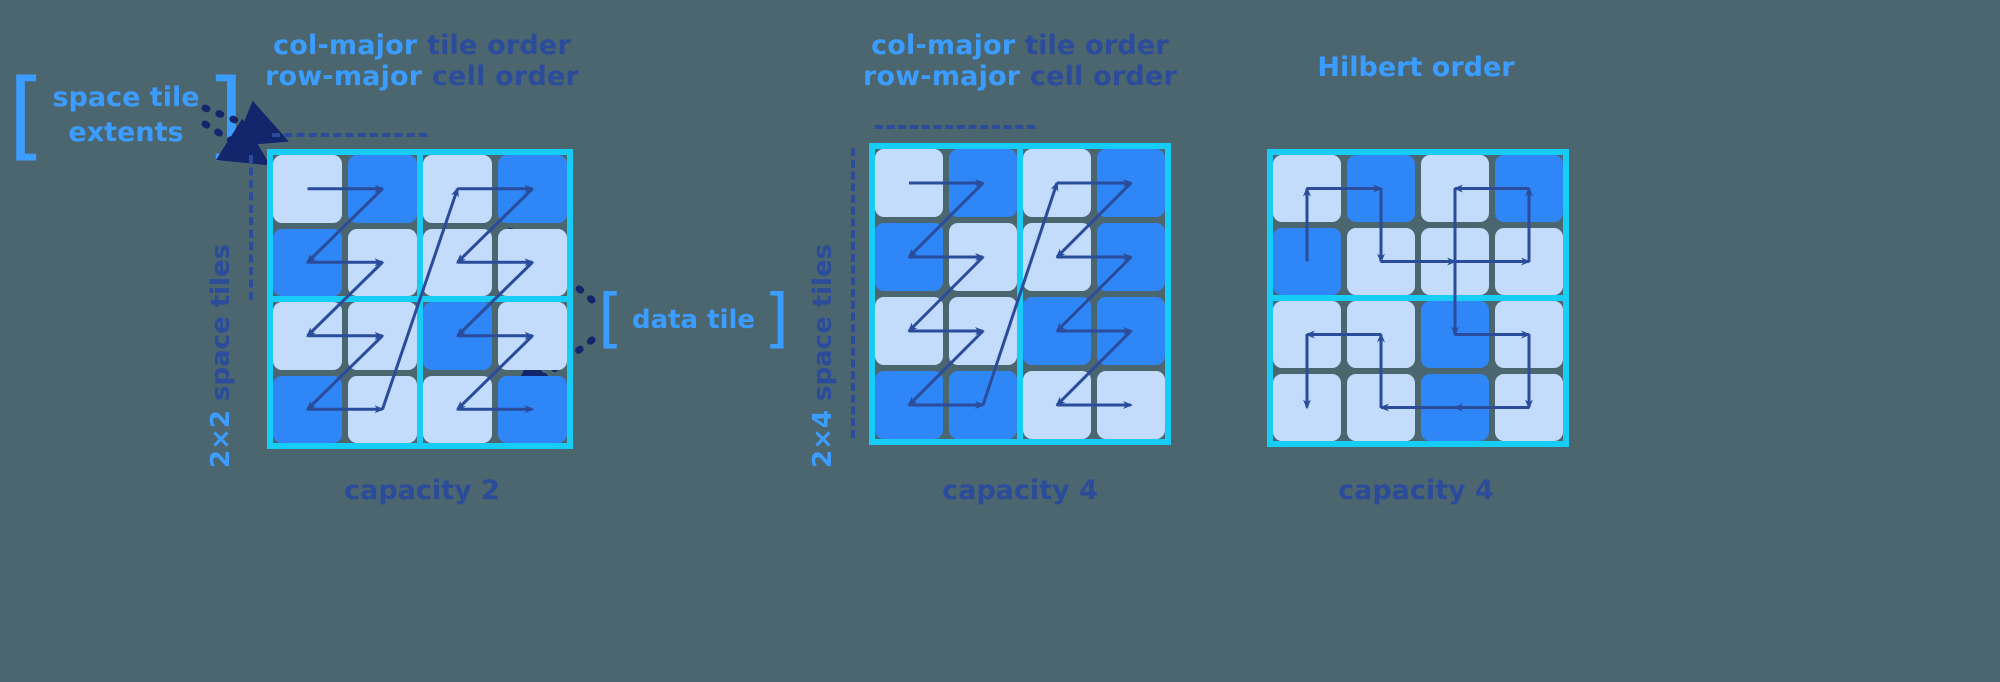 The width and height of the screenshot is (2000, 682). Describe the element at coordinates (221, 356) in the screenshot. I see `panel-1-axis-label: 2×2 space tiles` at that location.